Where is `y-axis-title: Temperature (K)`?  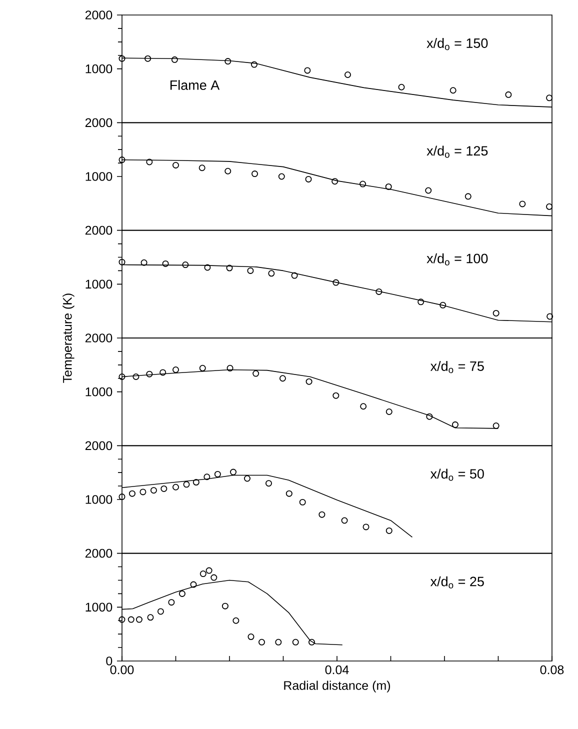
y-axis-title: Temperature (K) is located at coordinates (68, 338).